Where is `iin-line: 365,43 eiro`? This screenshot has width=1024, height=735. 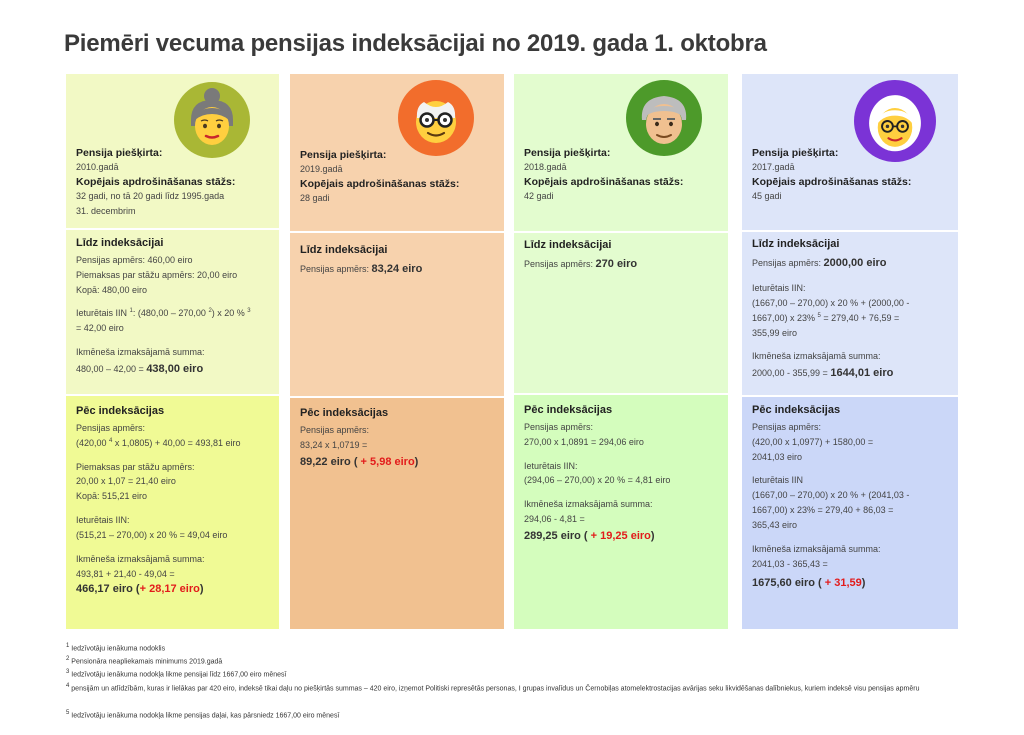 iin-line: 365,43 eiro is located at coordinates (775, 525).